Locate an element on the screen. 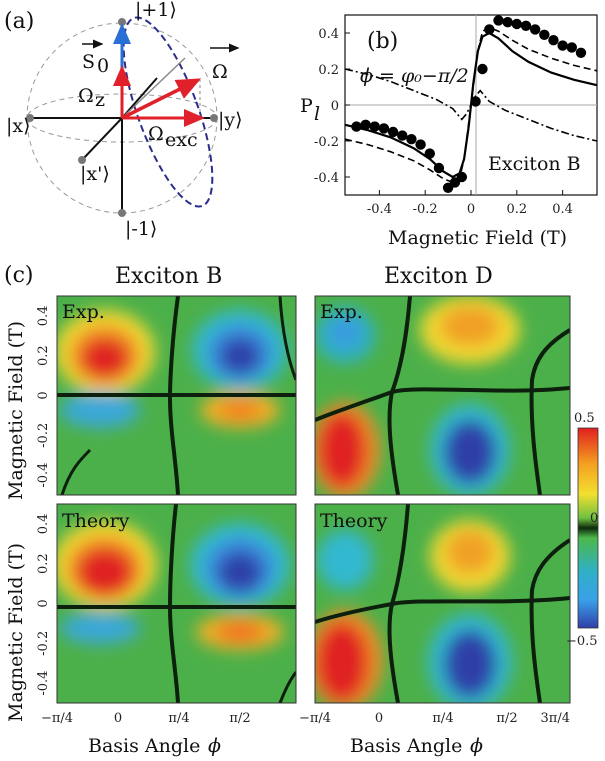  label-s0-sub: 0 is located at coordinates (103, 66).